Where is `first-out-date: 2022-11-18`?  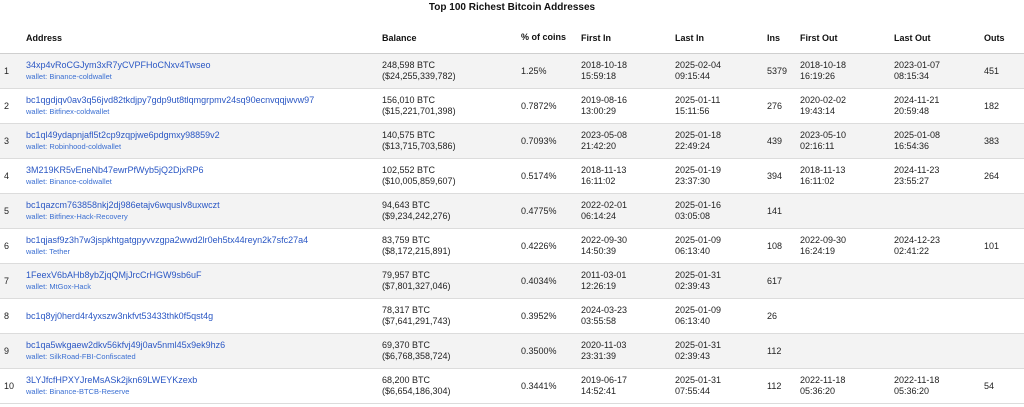 first-out-date: 2022-11-18 is located at coordinates (823, 380).